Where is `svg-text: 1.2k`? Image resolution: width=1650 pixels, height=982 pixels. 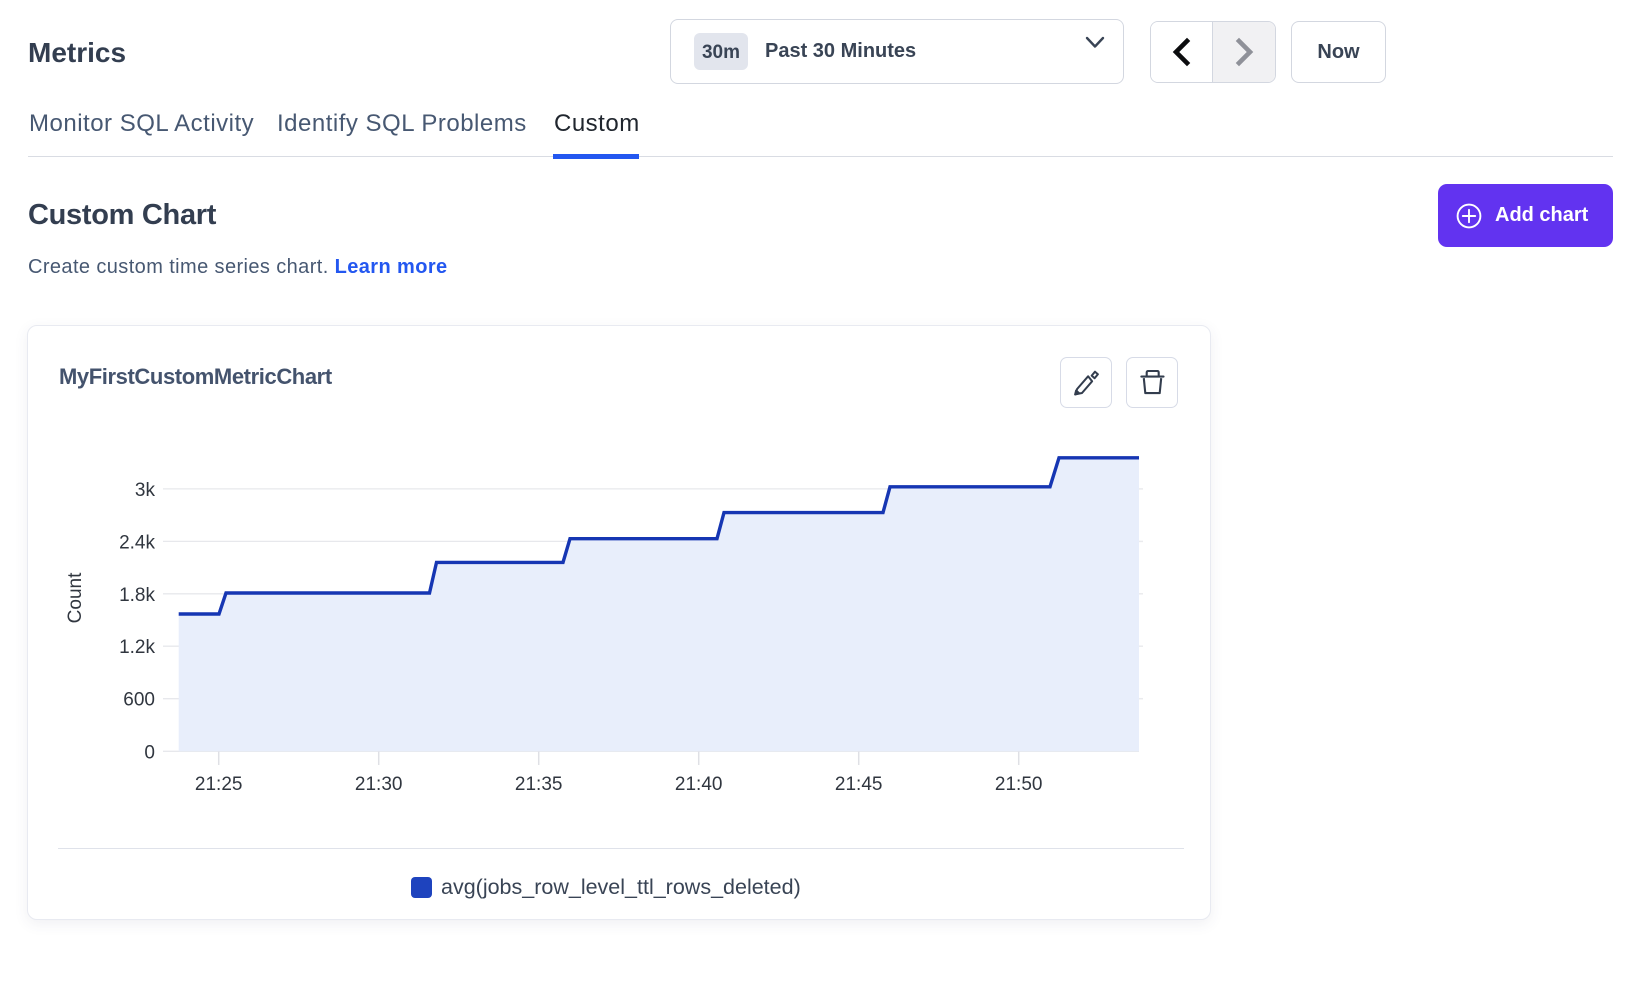 svg-text: 1.2k is located at coordinates (137, 647).